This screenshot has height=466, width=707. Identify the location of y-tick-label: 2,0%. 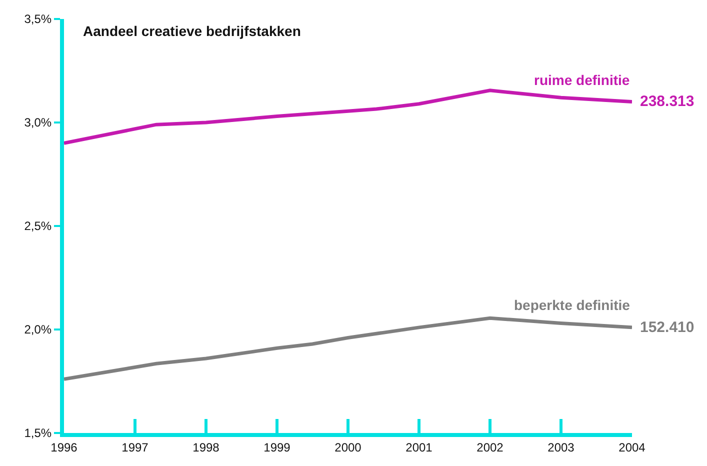
(38, 329).